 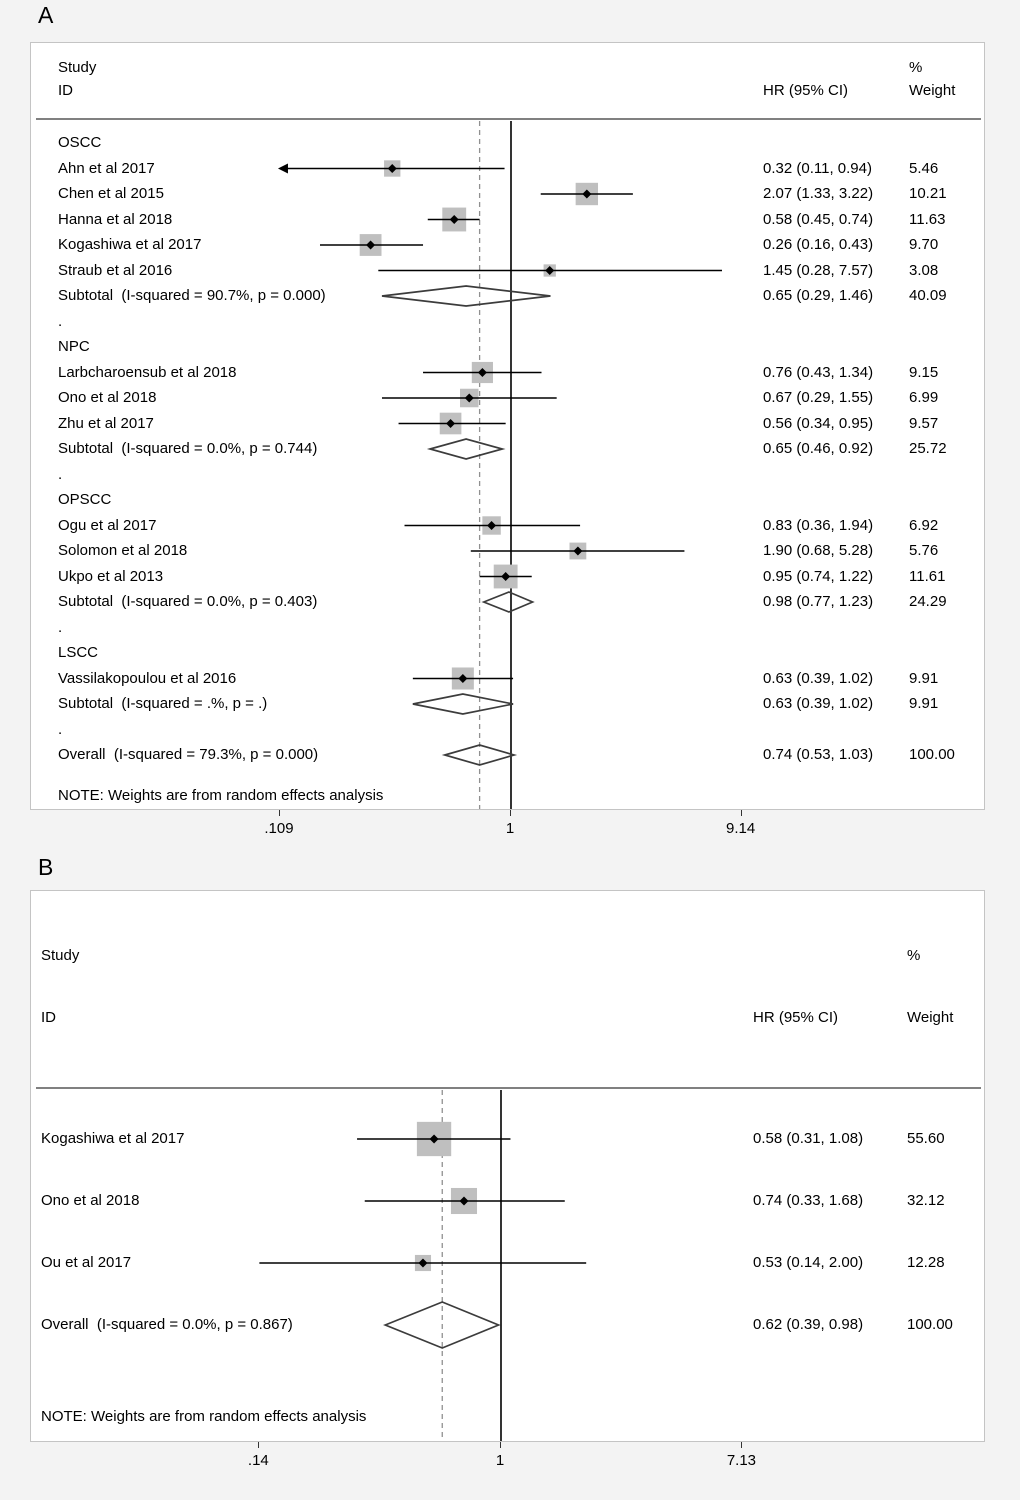 I want to click on col-header-hr-a: HR (95% CI), so click(x=806, y=90).